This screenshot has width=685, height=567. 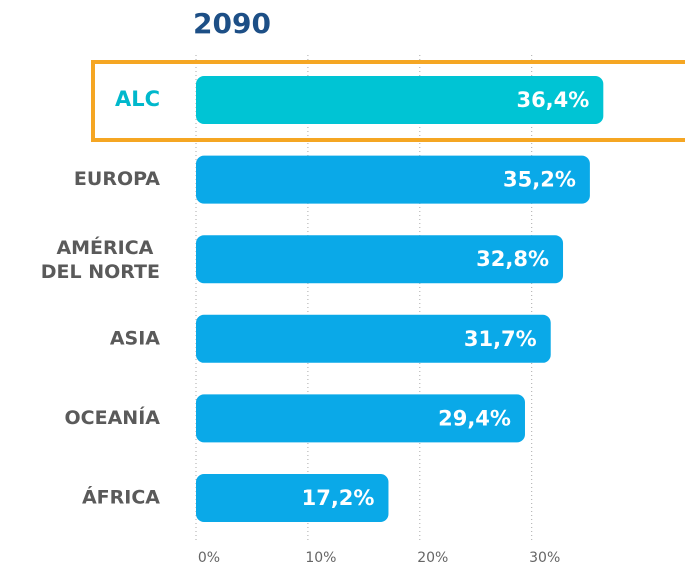 I want to click on x-tick-label: 10%, so click(x=320, y=558).